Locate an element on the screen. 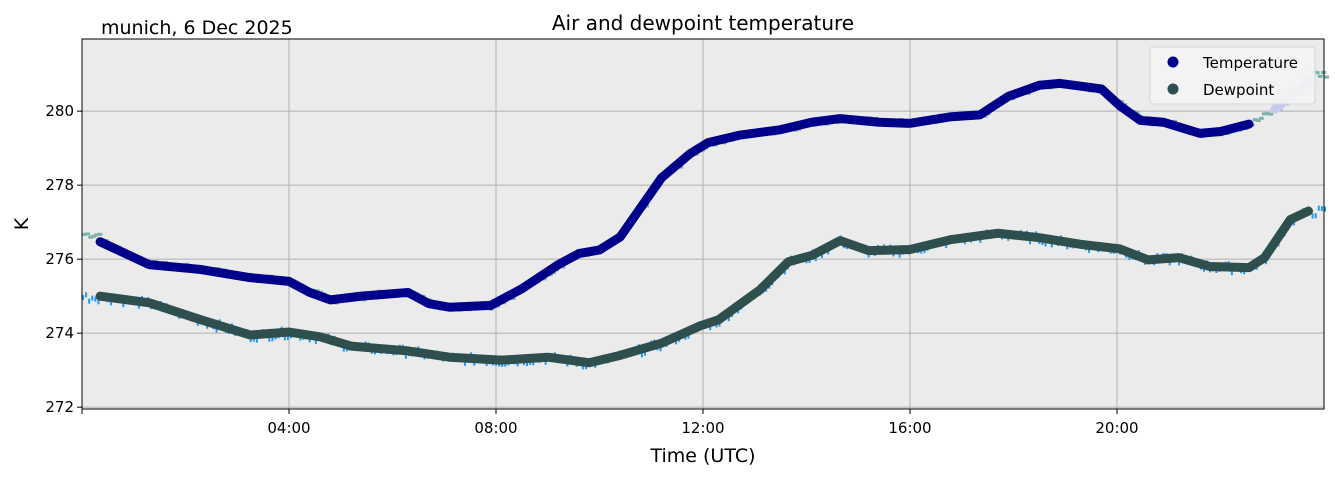 This screenshot has height=478, width=1335. y-axis-label: K is located at coordinates (22, 223).